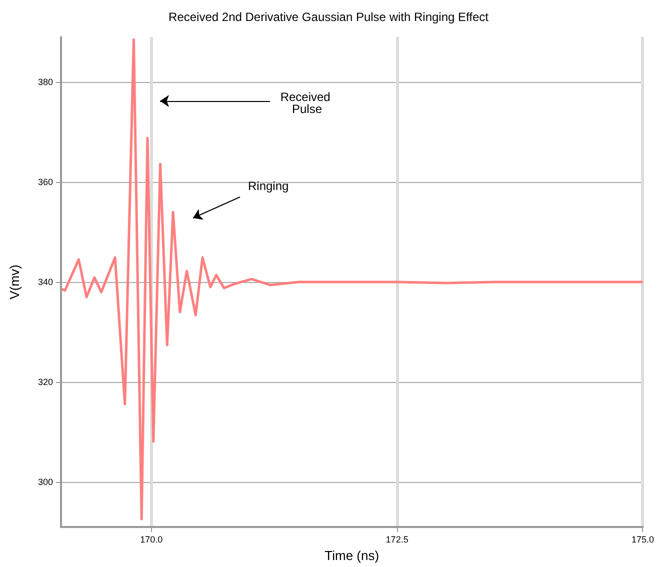 Image resolution: width=657 pixels, height=567 pixels. Describe the element at coordinates (397, 539) in the screenshot. I see `x-tick-label: 172.5` at that location.